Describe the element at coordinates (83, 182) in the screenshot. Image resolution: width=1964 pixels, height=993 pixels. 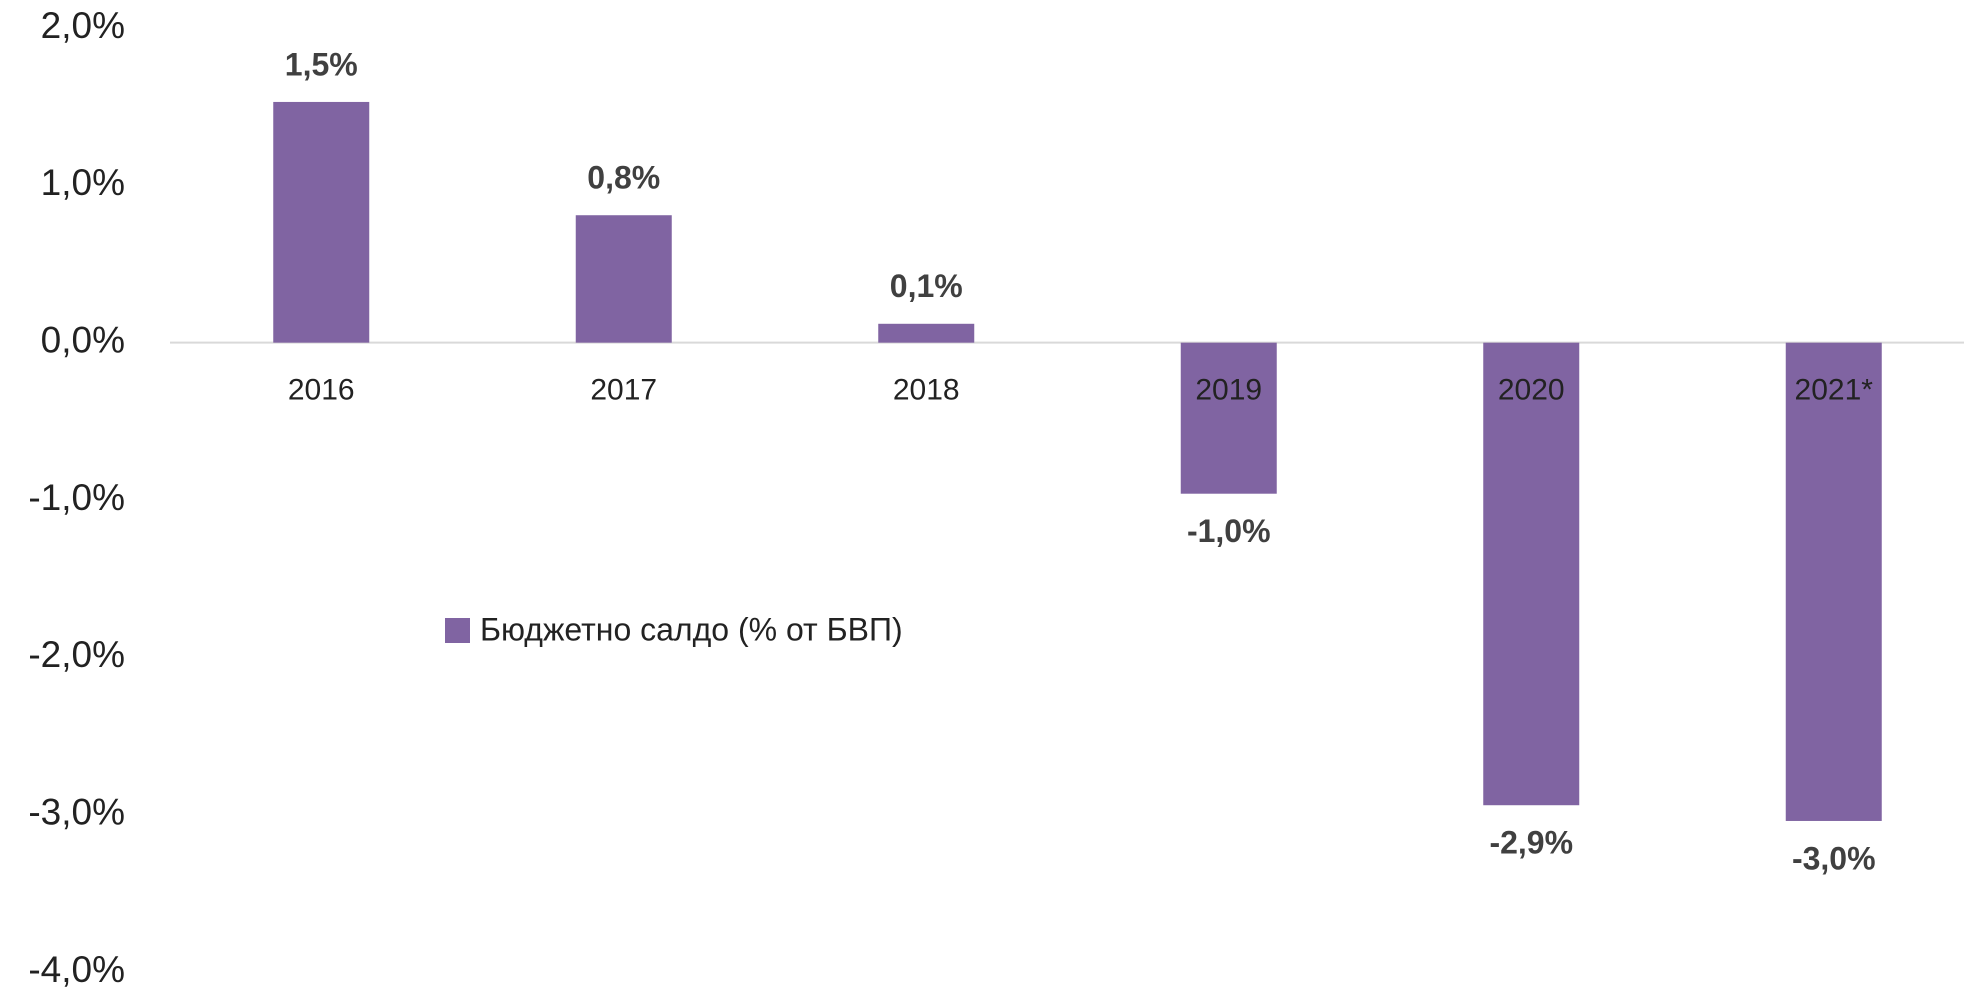
I see `y-tick-label: 1,0%` at that location.